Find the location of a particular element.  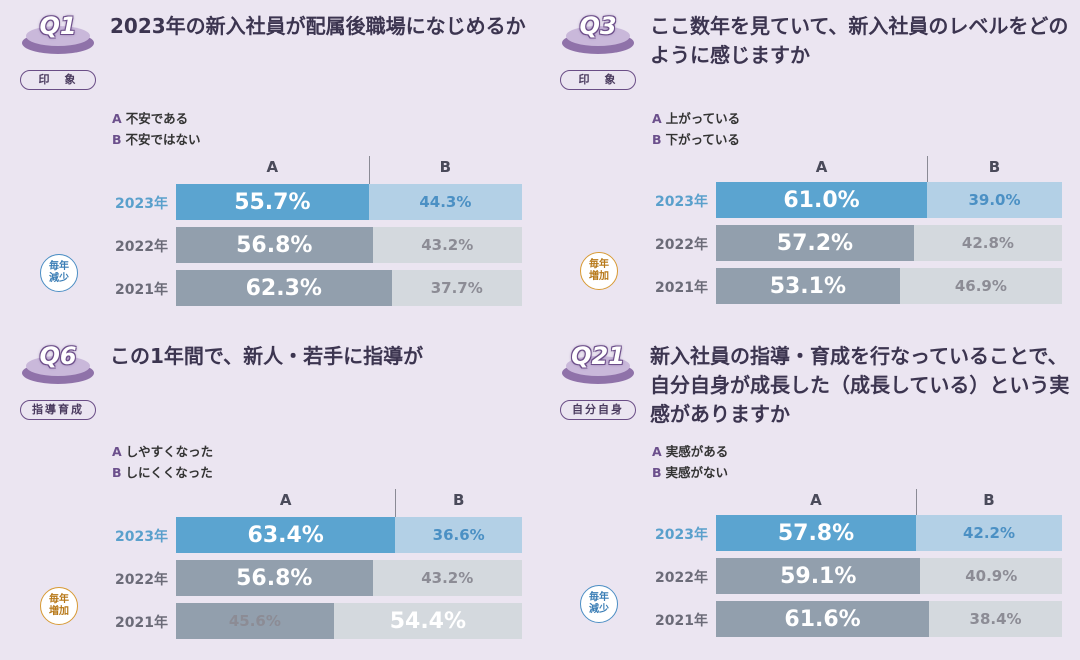

bar-b: 38.4% is located at coordinates (995, 619).